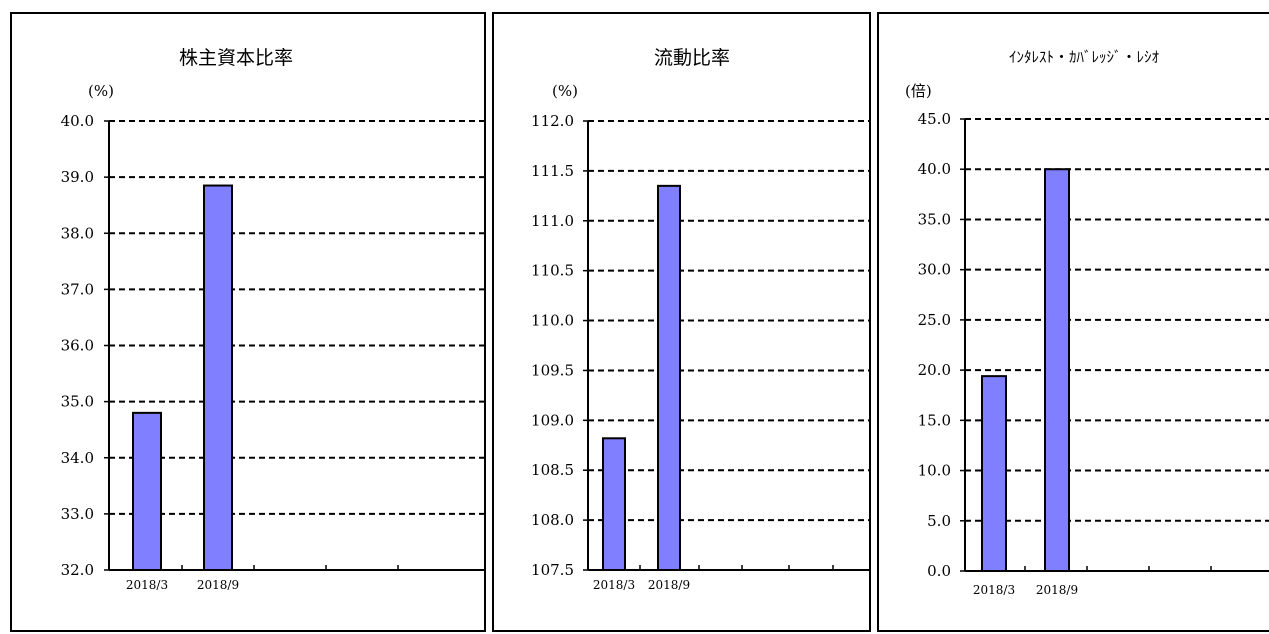 This screenshot has width=1269, height=634. I want to click on y-tick-label: 110.5, so click(552, 271).